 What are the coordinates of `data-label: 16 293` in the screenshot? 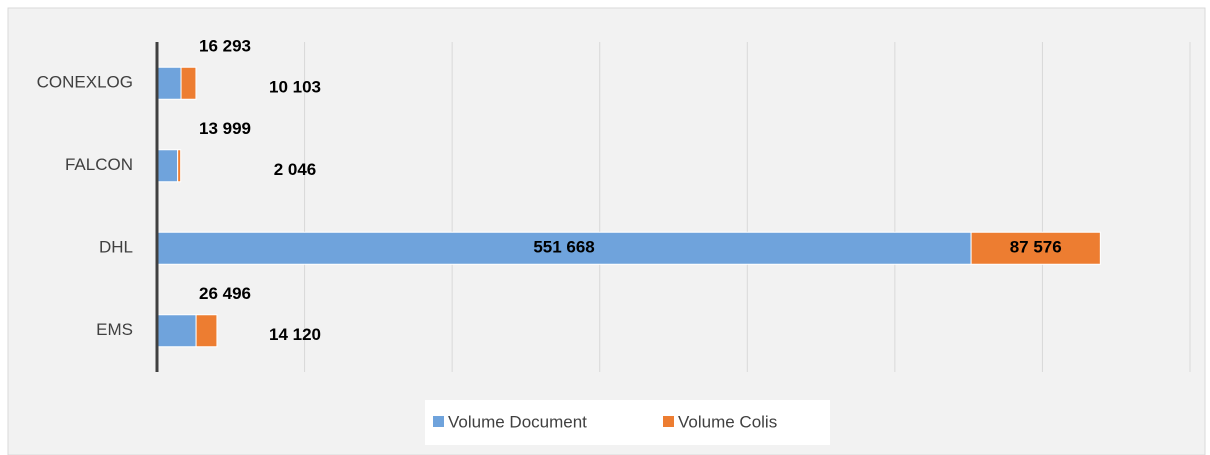 It's located at (225, 46).